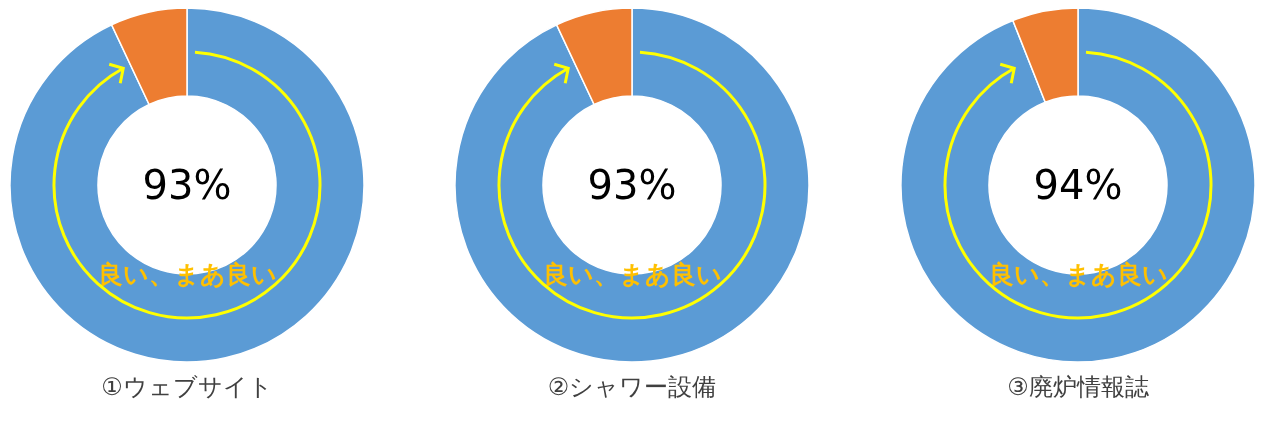 The image size is (1279, 426). Describe the element at coordinates (632, 387) in the screenshot. I see `text: ②シャワー設備` at that location.